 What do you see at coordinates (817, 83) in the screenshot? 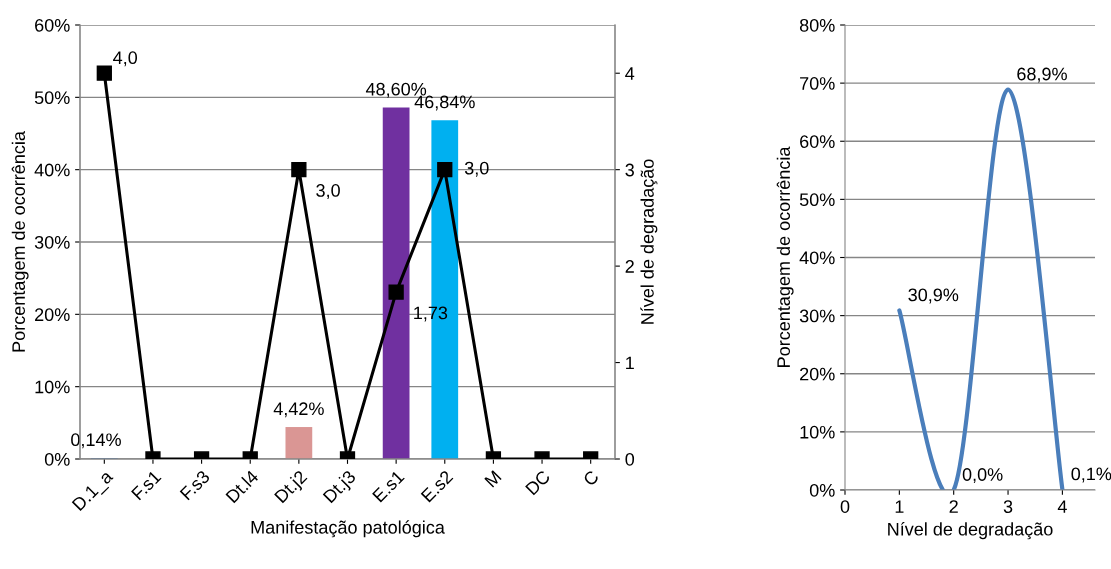
I see `y-tick-label: 70%` at bounding box center [817, 83].